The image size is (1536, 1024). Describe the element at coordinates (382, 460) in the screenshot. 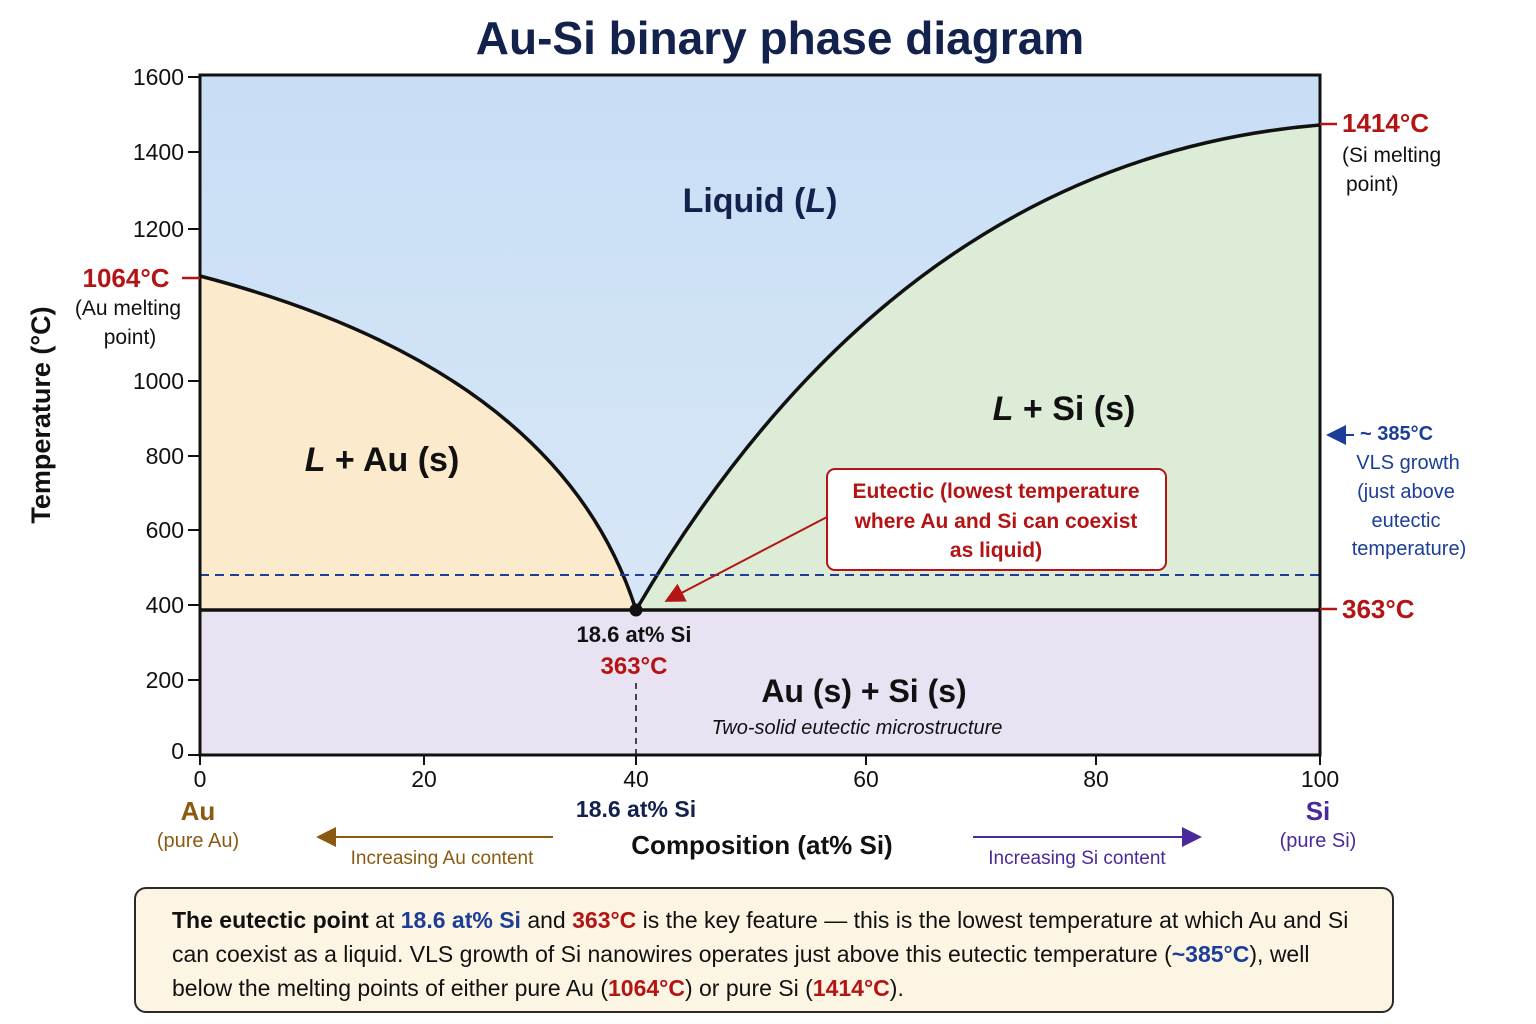

I see `l-au-region-label: L + Au (s)` at that location.